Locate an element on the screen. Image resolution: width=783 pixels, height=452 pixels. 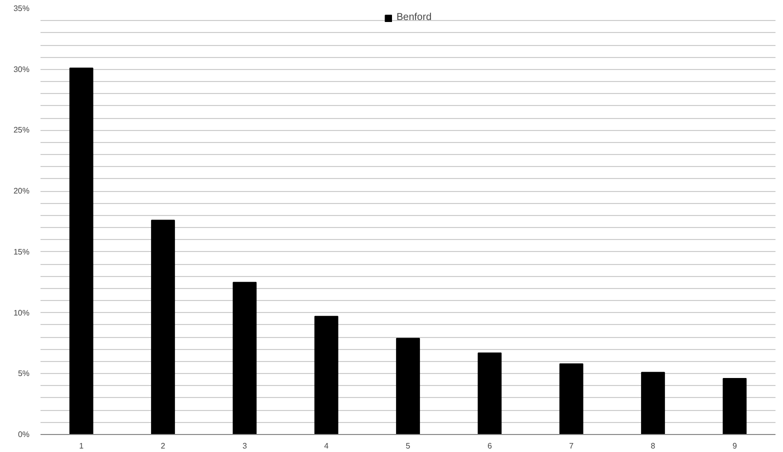
y-tick-label: 30% is located at coordinates (21, 69).